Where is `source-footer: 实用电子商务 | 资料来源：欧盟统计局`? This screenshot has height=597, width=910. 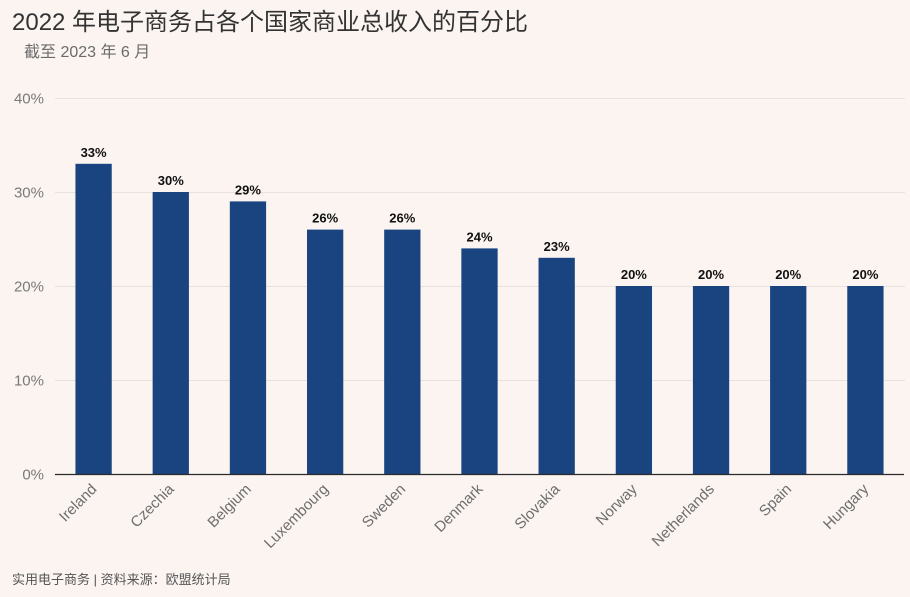
source-footer: 实用电子商务 | 资料来源：欧盟统计局 is located at coordinates (121, 579).